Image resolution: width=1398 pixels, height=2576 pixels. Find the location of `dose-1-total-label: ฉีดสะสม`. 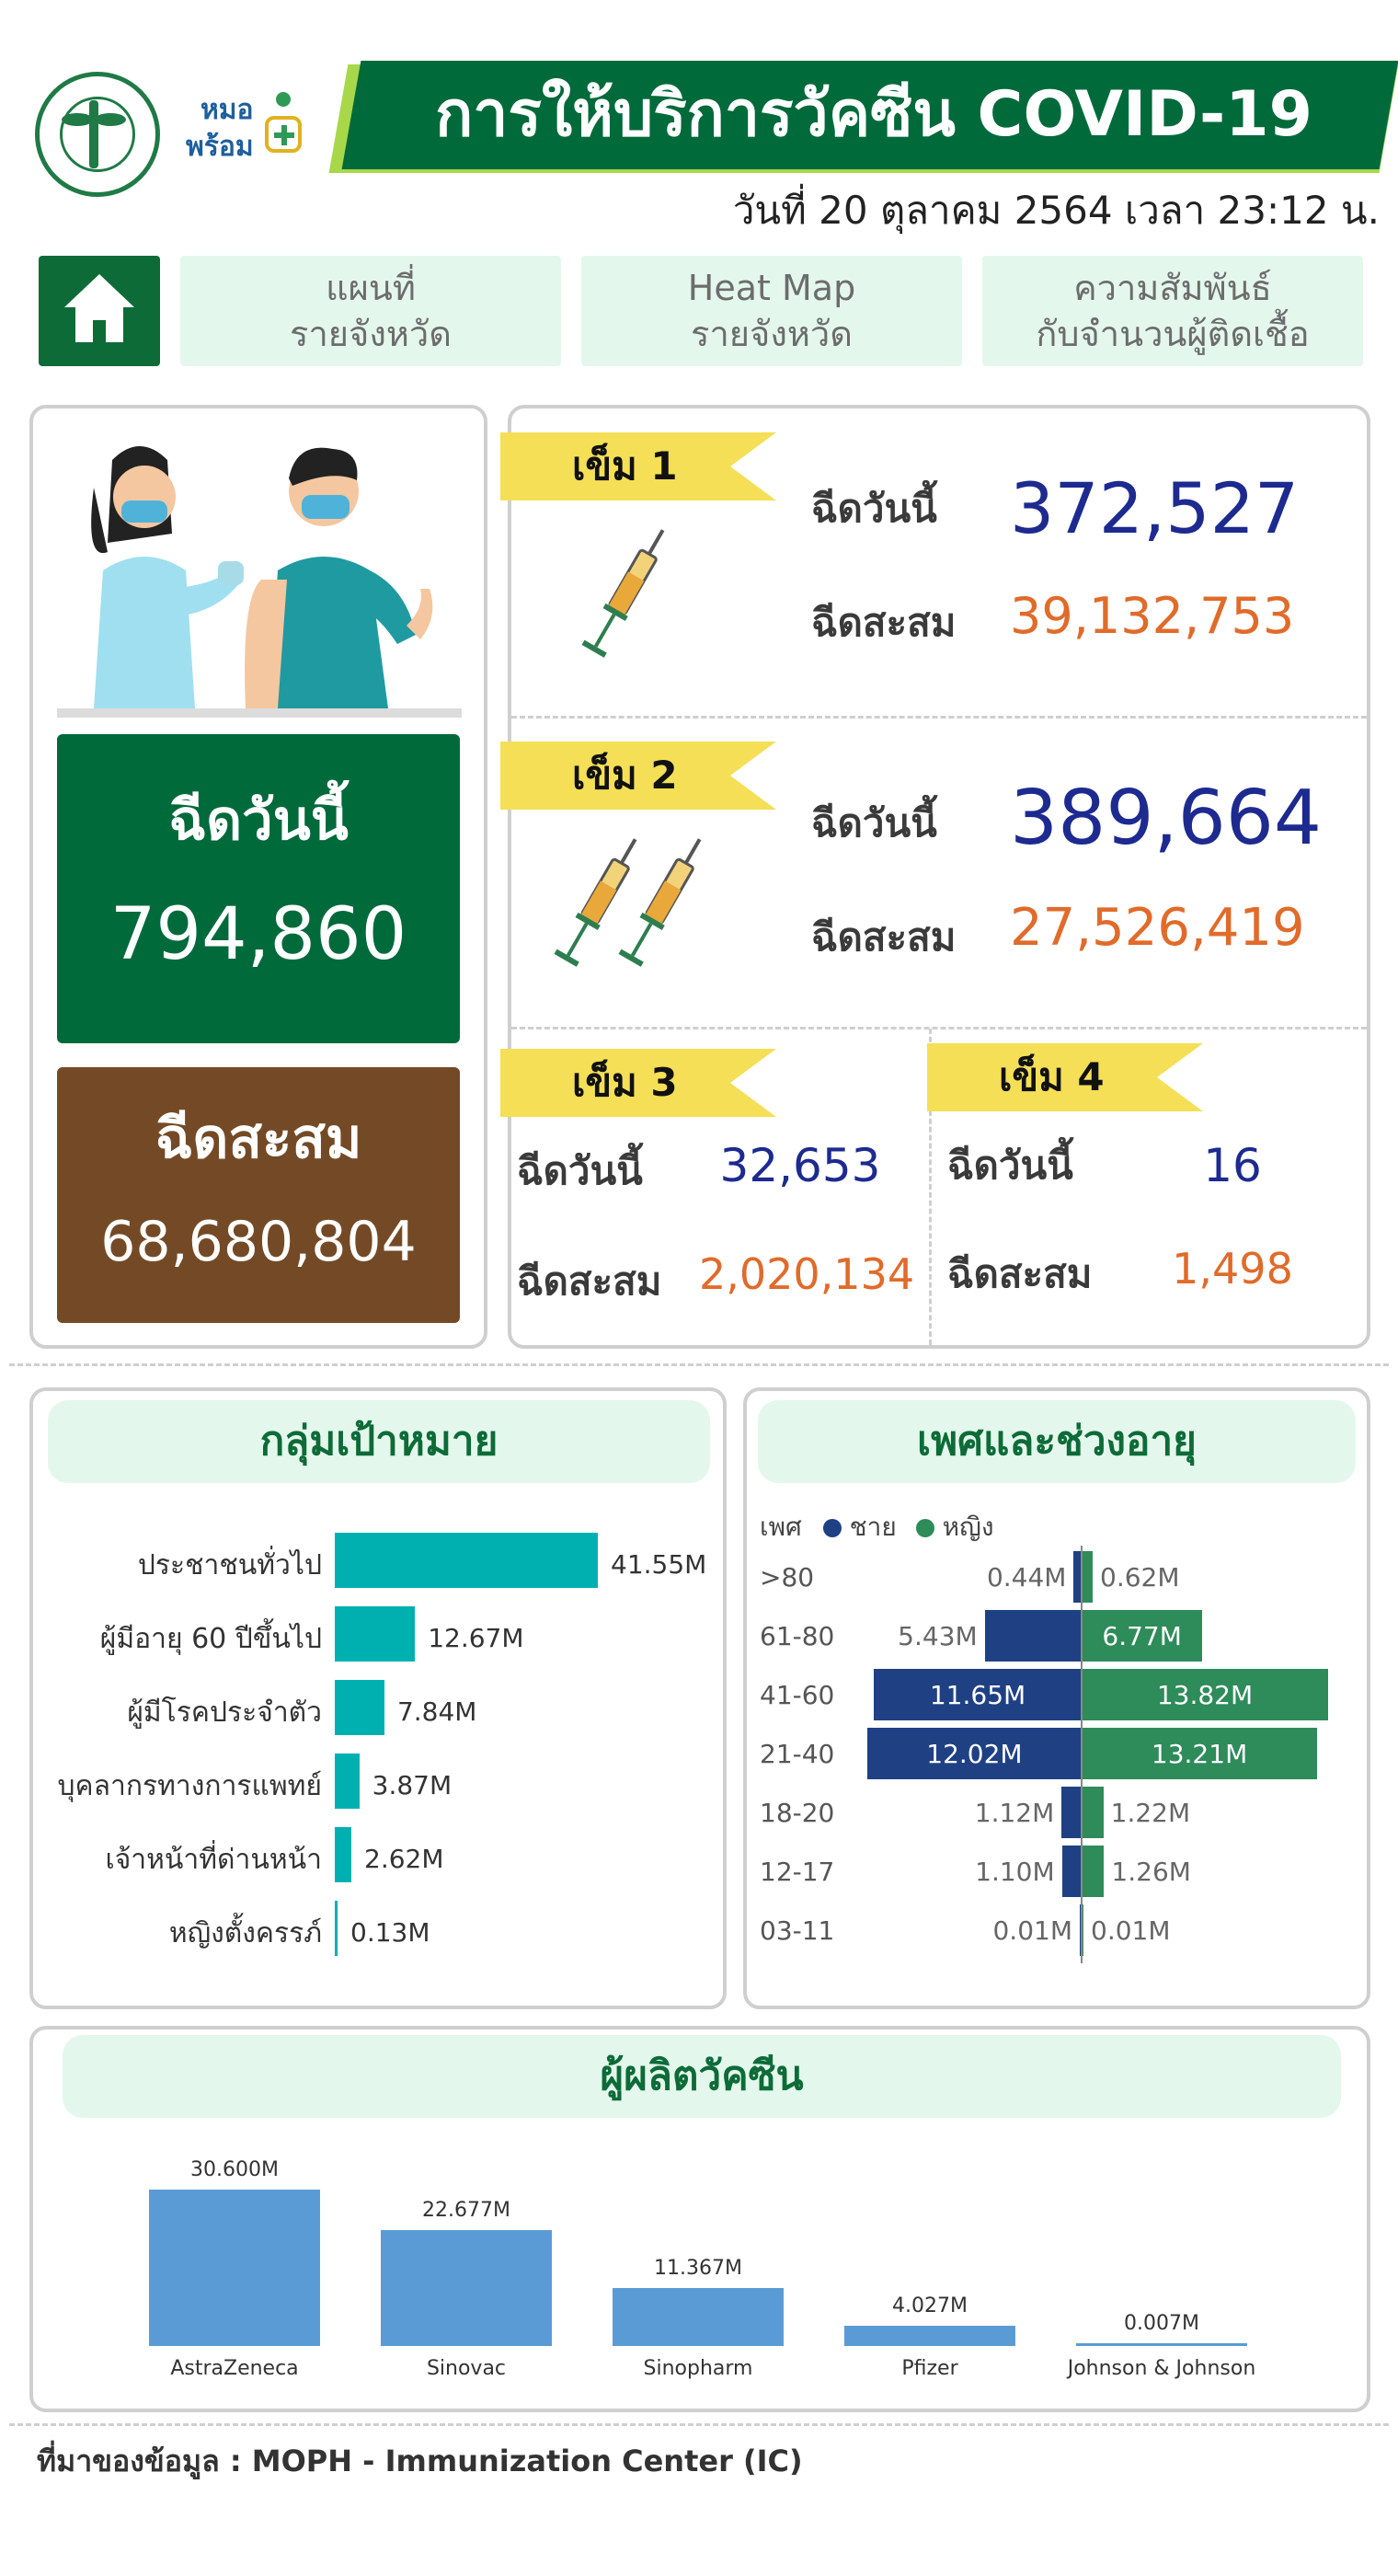

dose-1-total-label: ฉีดสะสม is located at coordinates (884, 622).